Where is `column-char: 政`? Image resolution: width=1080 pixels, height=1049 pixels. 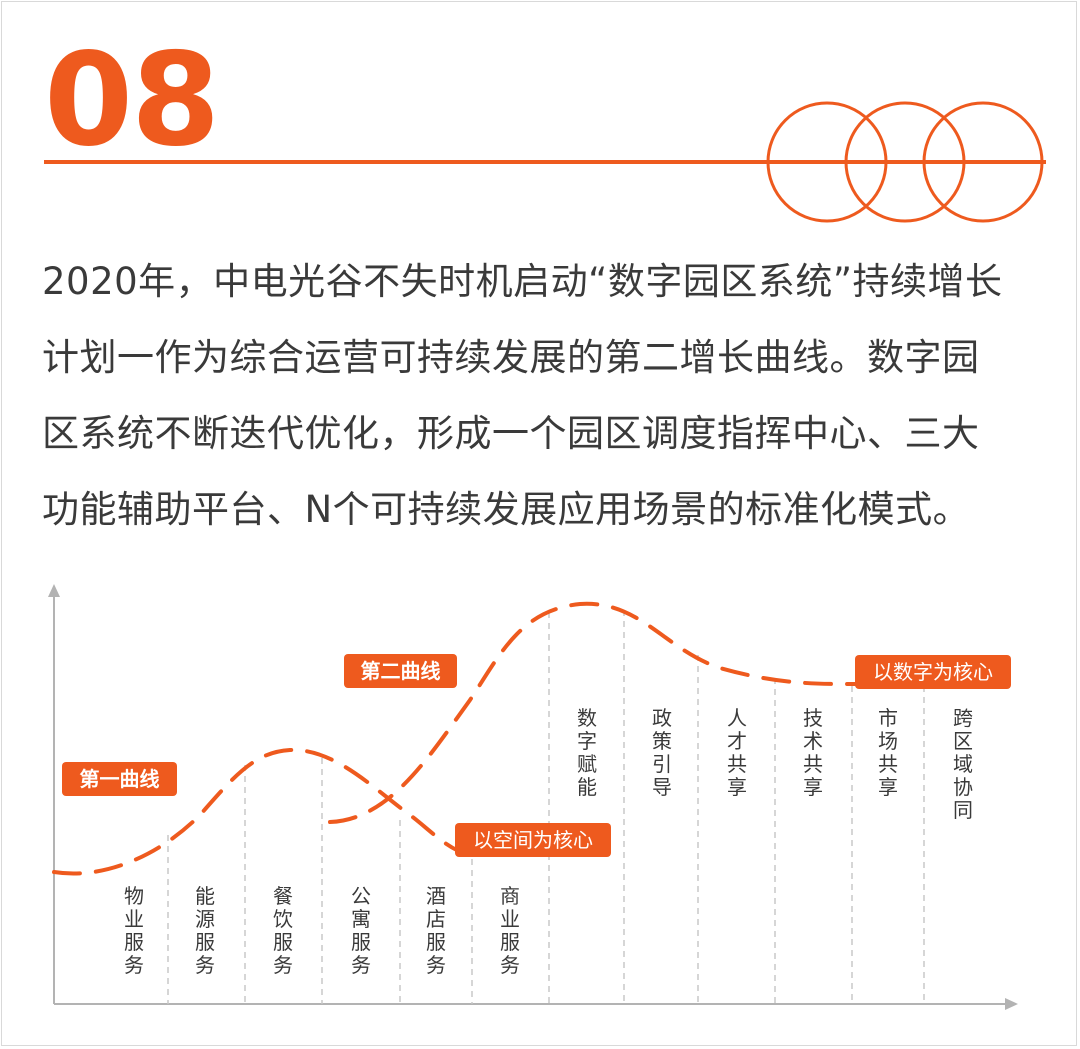
column-char: 政 is located at coordinates (662, 718).